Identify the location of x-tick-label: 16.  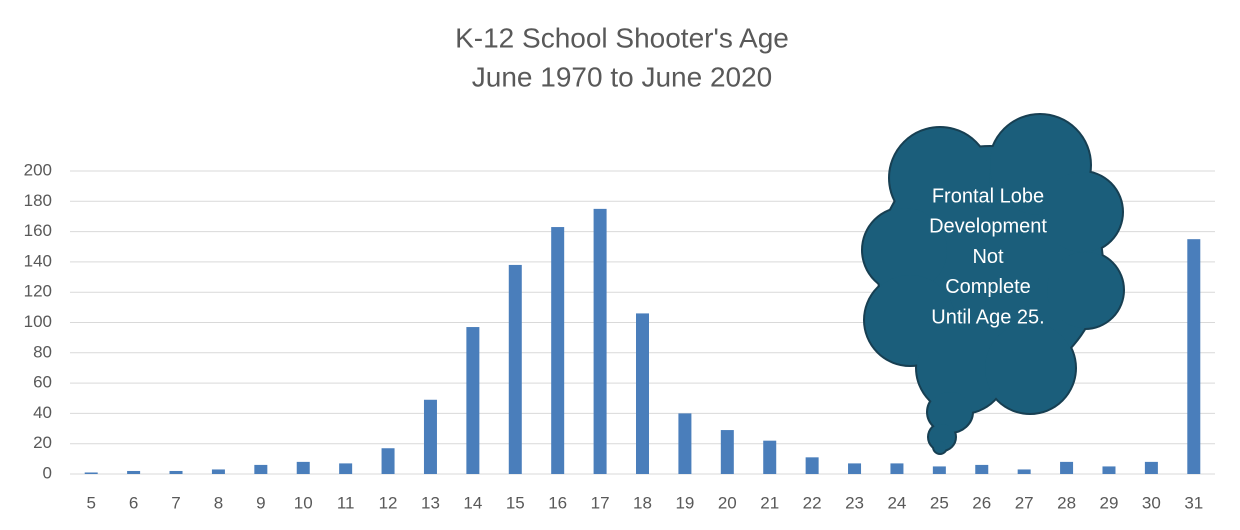
(557, 502).